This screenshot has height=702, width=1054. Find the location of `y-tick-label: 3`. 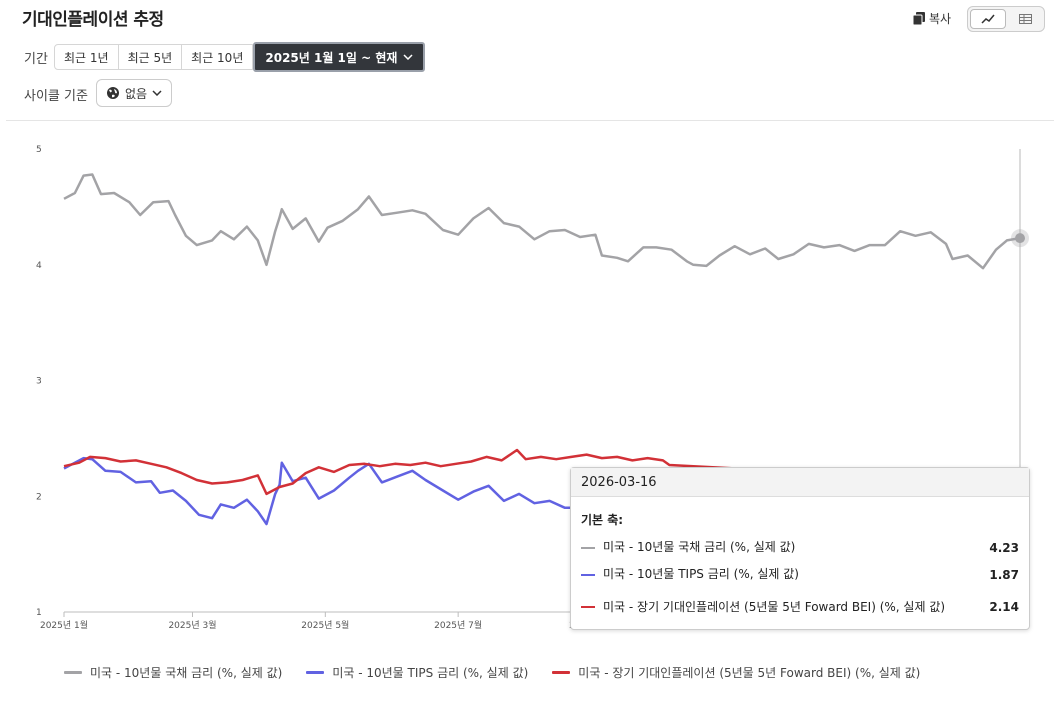

y-tick-label: 3 is located at coordinates (39, 382).